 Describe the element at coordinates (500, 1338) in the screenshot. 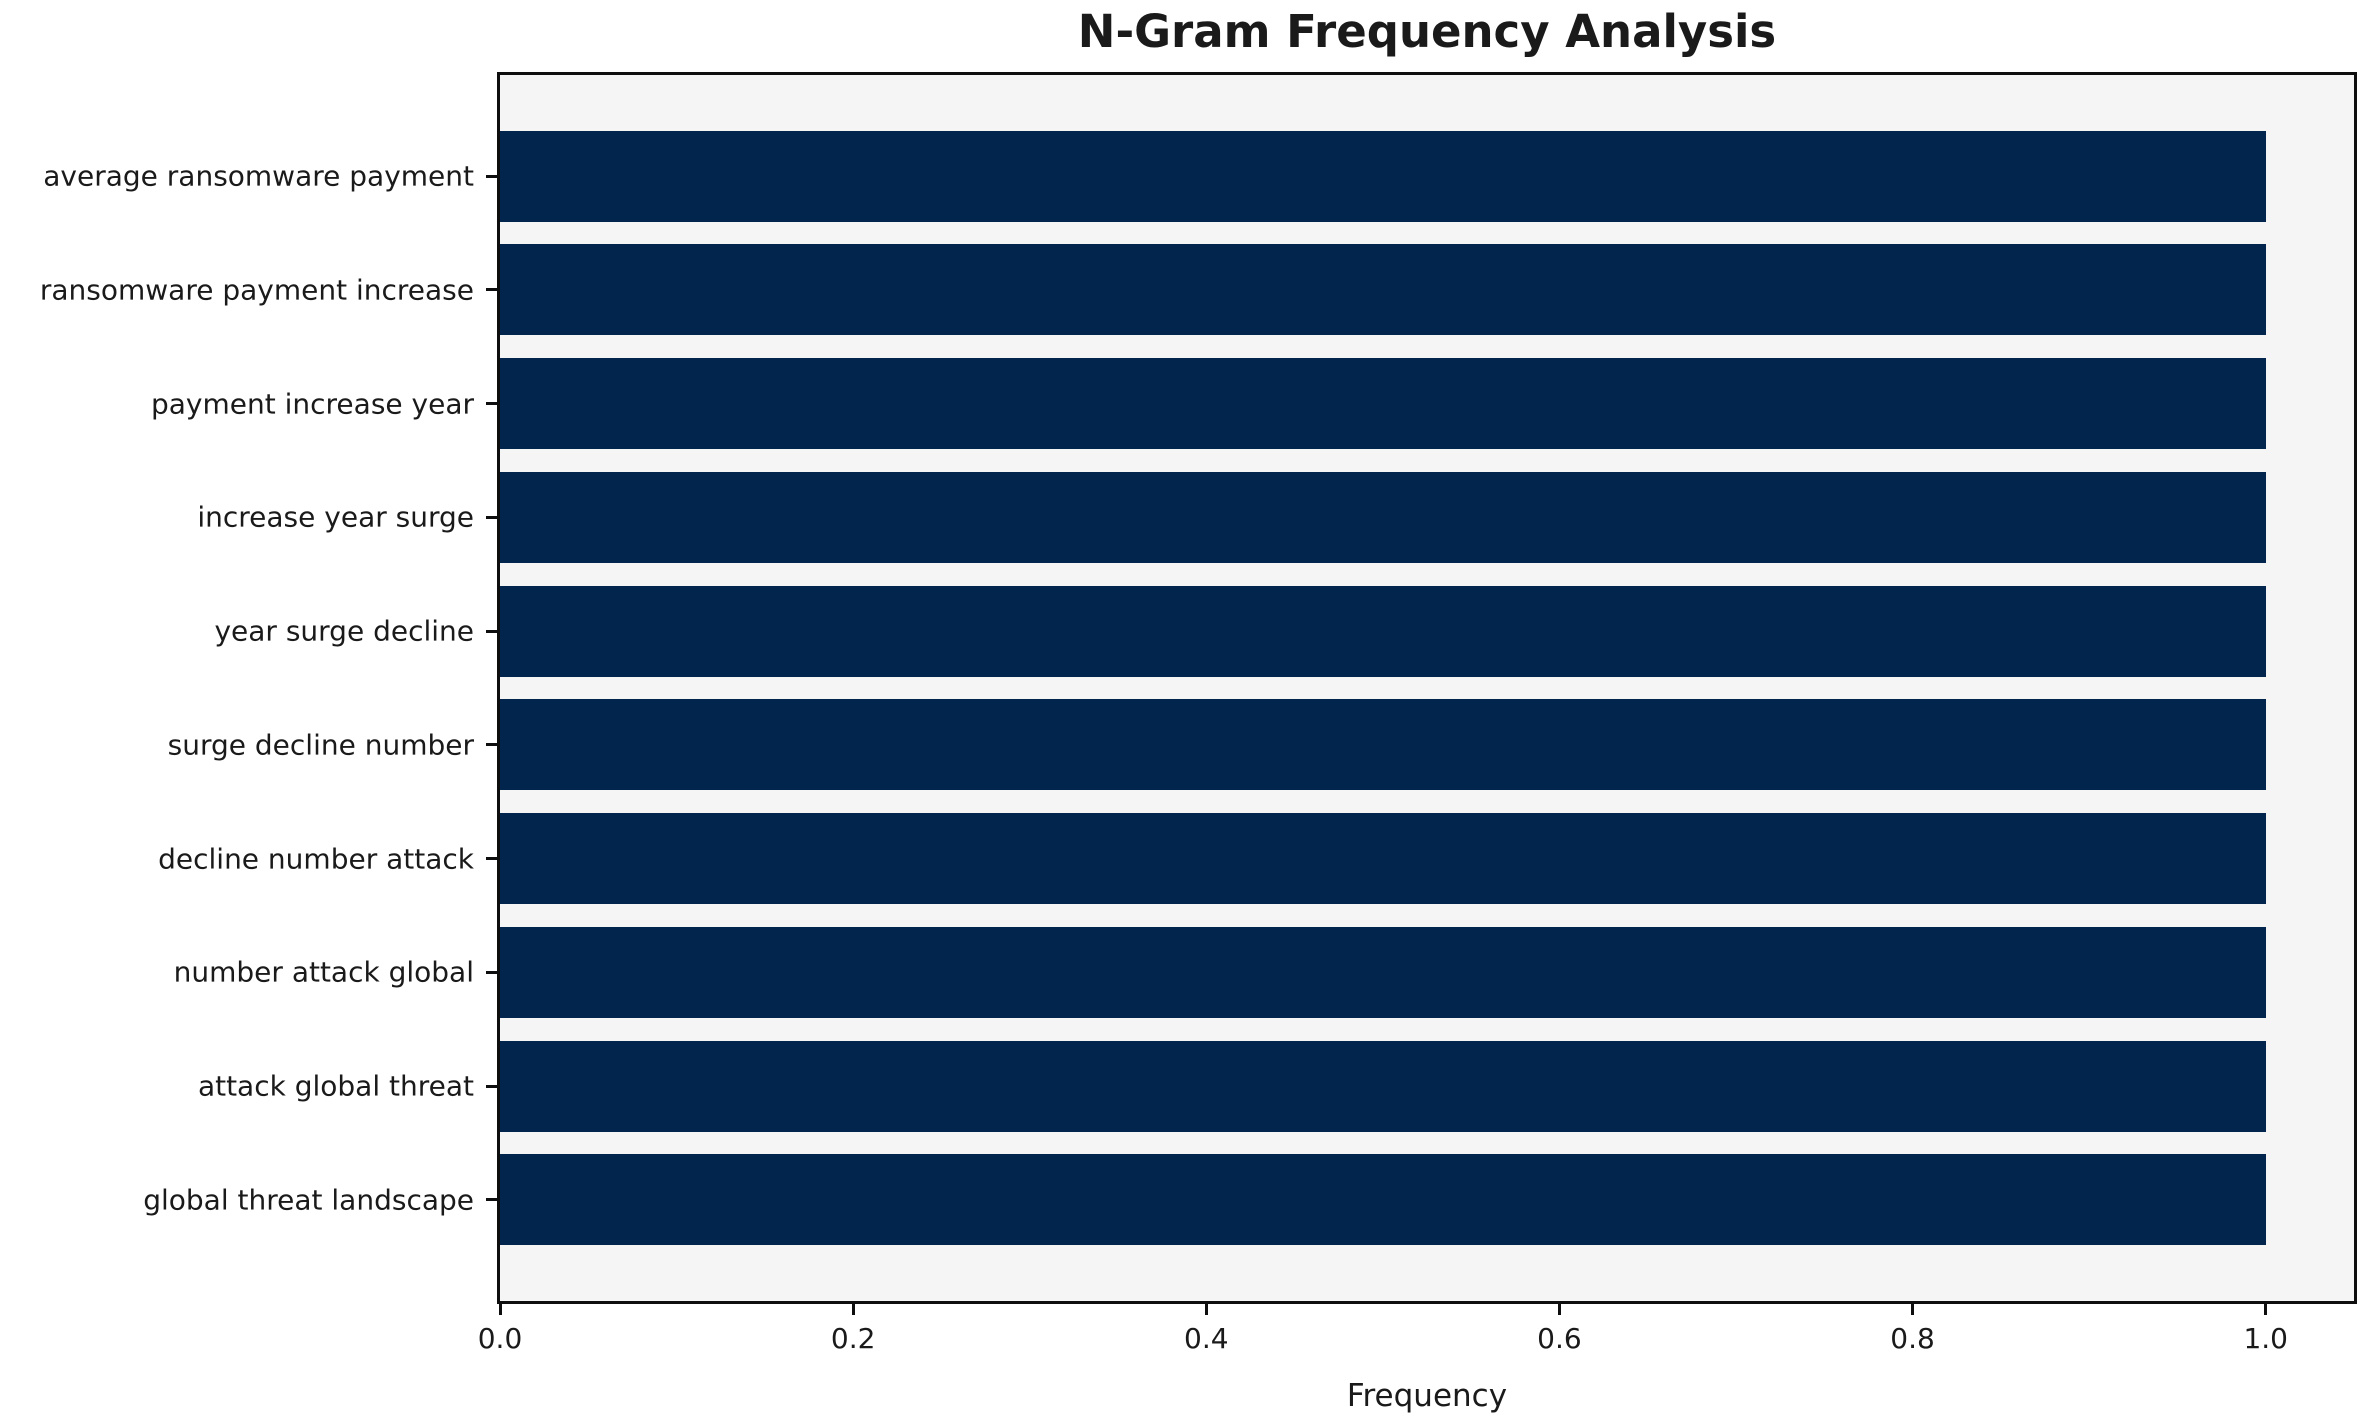

I see `x-tick-label: 0.0` at that location.